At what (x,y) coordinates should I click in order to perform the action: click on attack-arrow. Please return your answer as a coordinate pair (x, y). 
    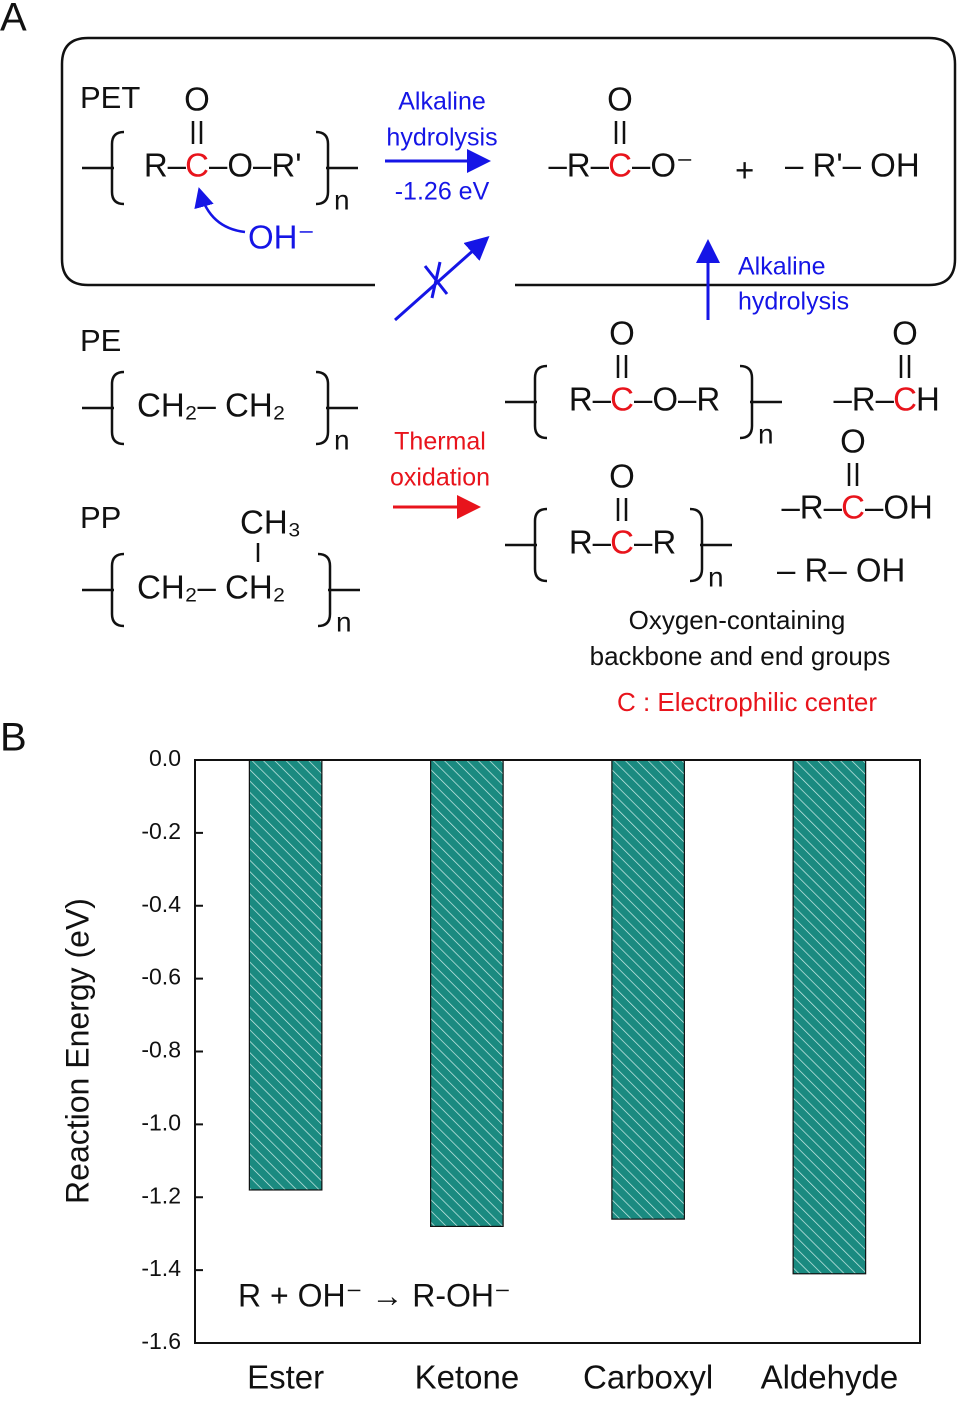
    Looking at the image, I should click on (220, 210).